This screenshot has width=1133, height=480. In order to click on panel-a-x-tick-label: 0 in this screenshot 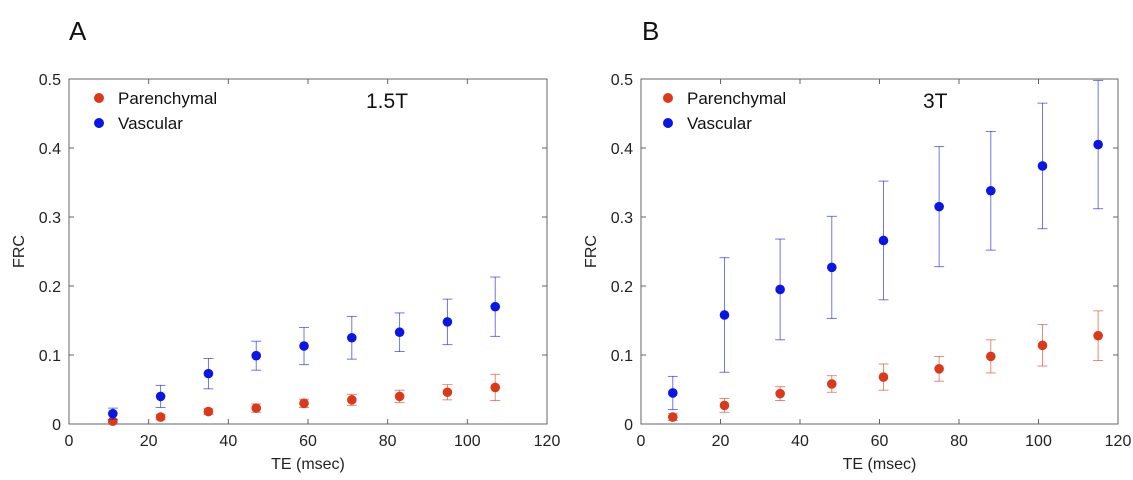, I will do `click(69, 441)`.